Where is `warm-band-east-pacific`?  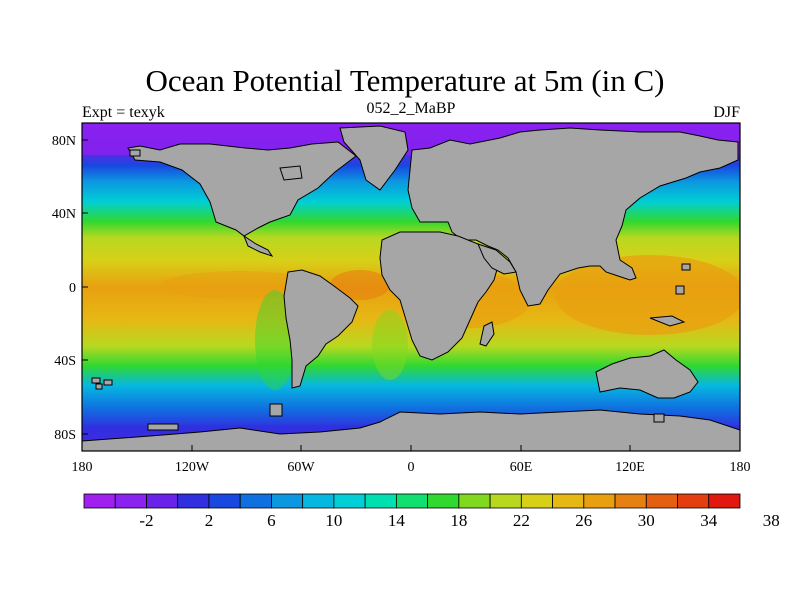 warm-band-east-pacific is located at coordinates (240, 285).